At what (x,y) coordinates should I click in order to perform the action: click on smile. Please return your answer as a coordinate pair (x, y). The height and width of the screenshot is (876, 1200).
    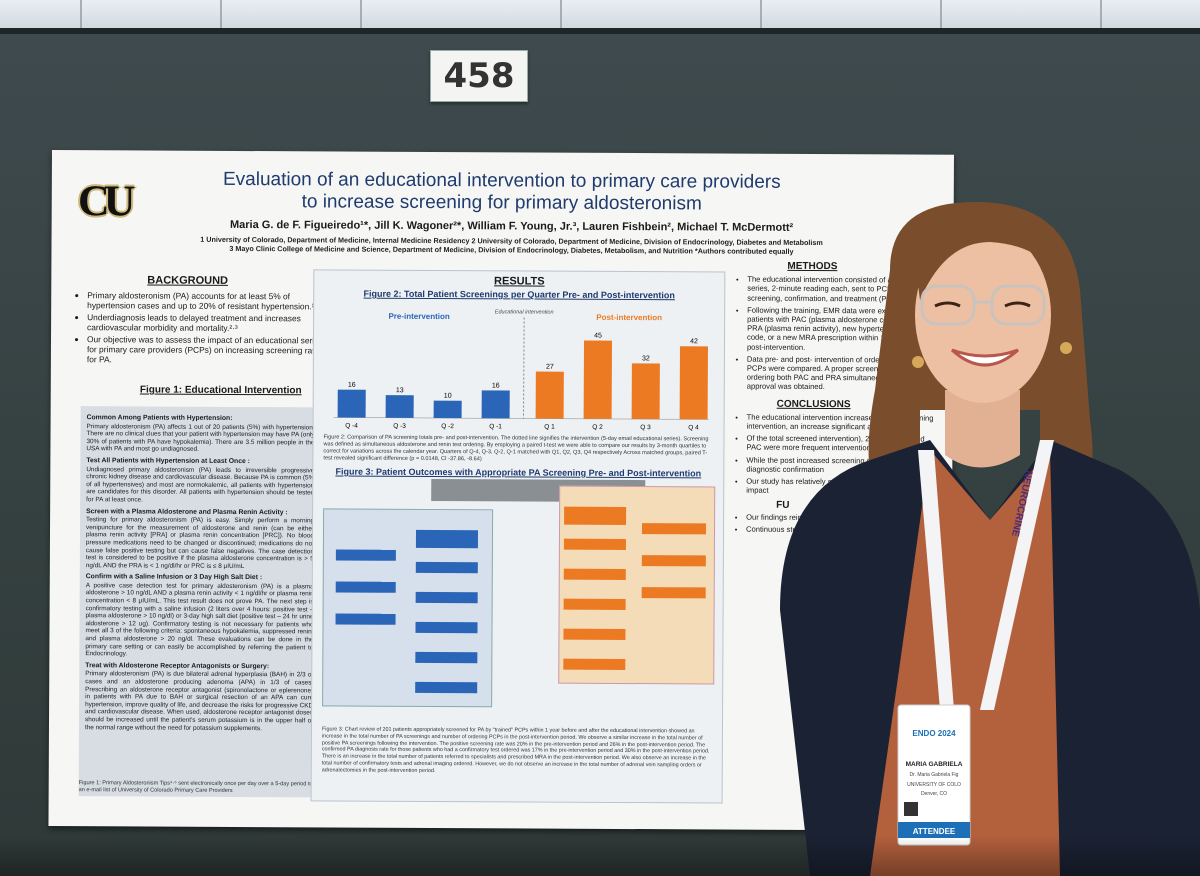
    Looking at the image, I should click on (985, 357).